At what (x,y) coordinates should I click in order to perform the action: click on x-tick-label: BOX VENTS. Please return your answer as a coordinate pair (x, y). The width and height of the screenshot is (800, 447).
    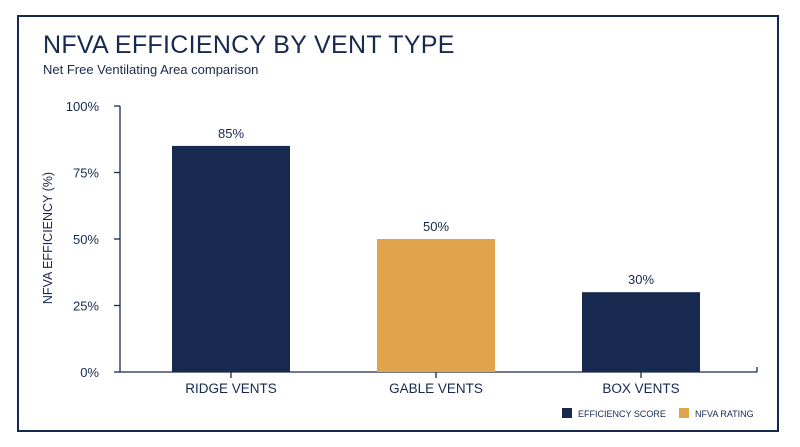
    Looking at the image, I should click on (640, 388).